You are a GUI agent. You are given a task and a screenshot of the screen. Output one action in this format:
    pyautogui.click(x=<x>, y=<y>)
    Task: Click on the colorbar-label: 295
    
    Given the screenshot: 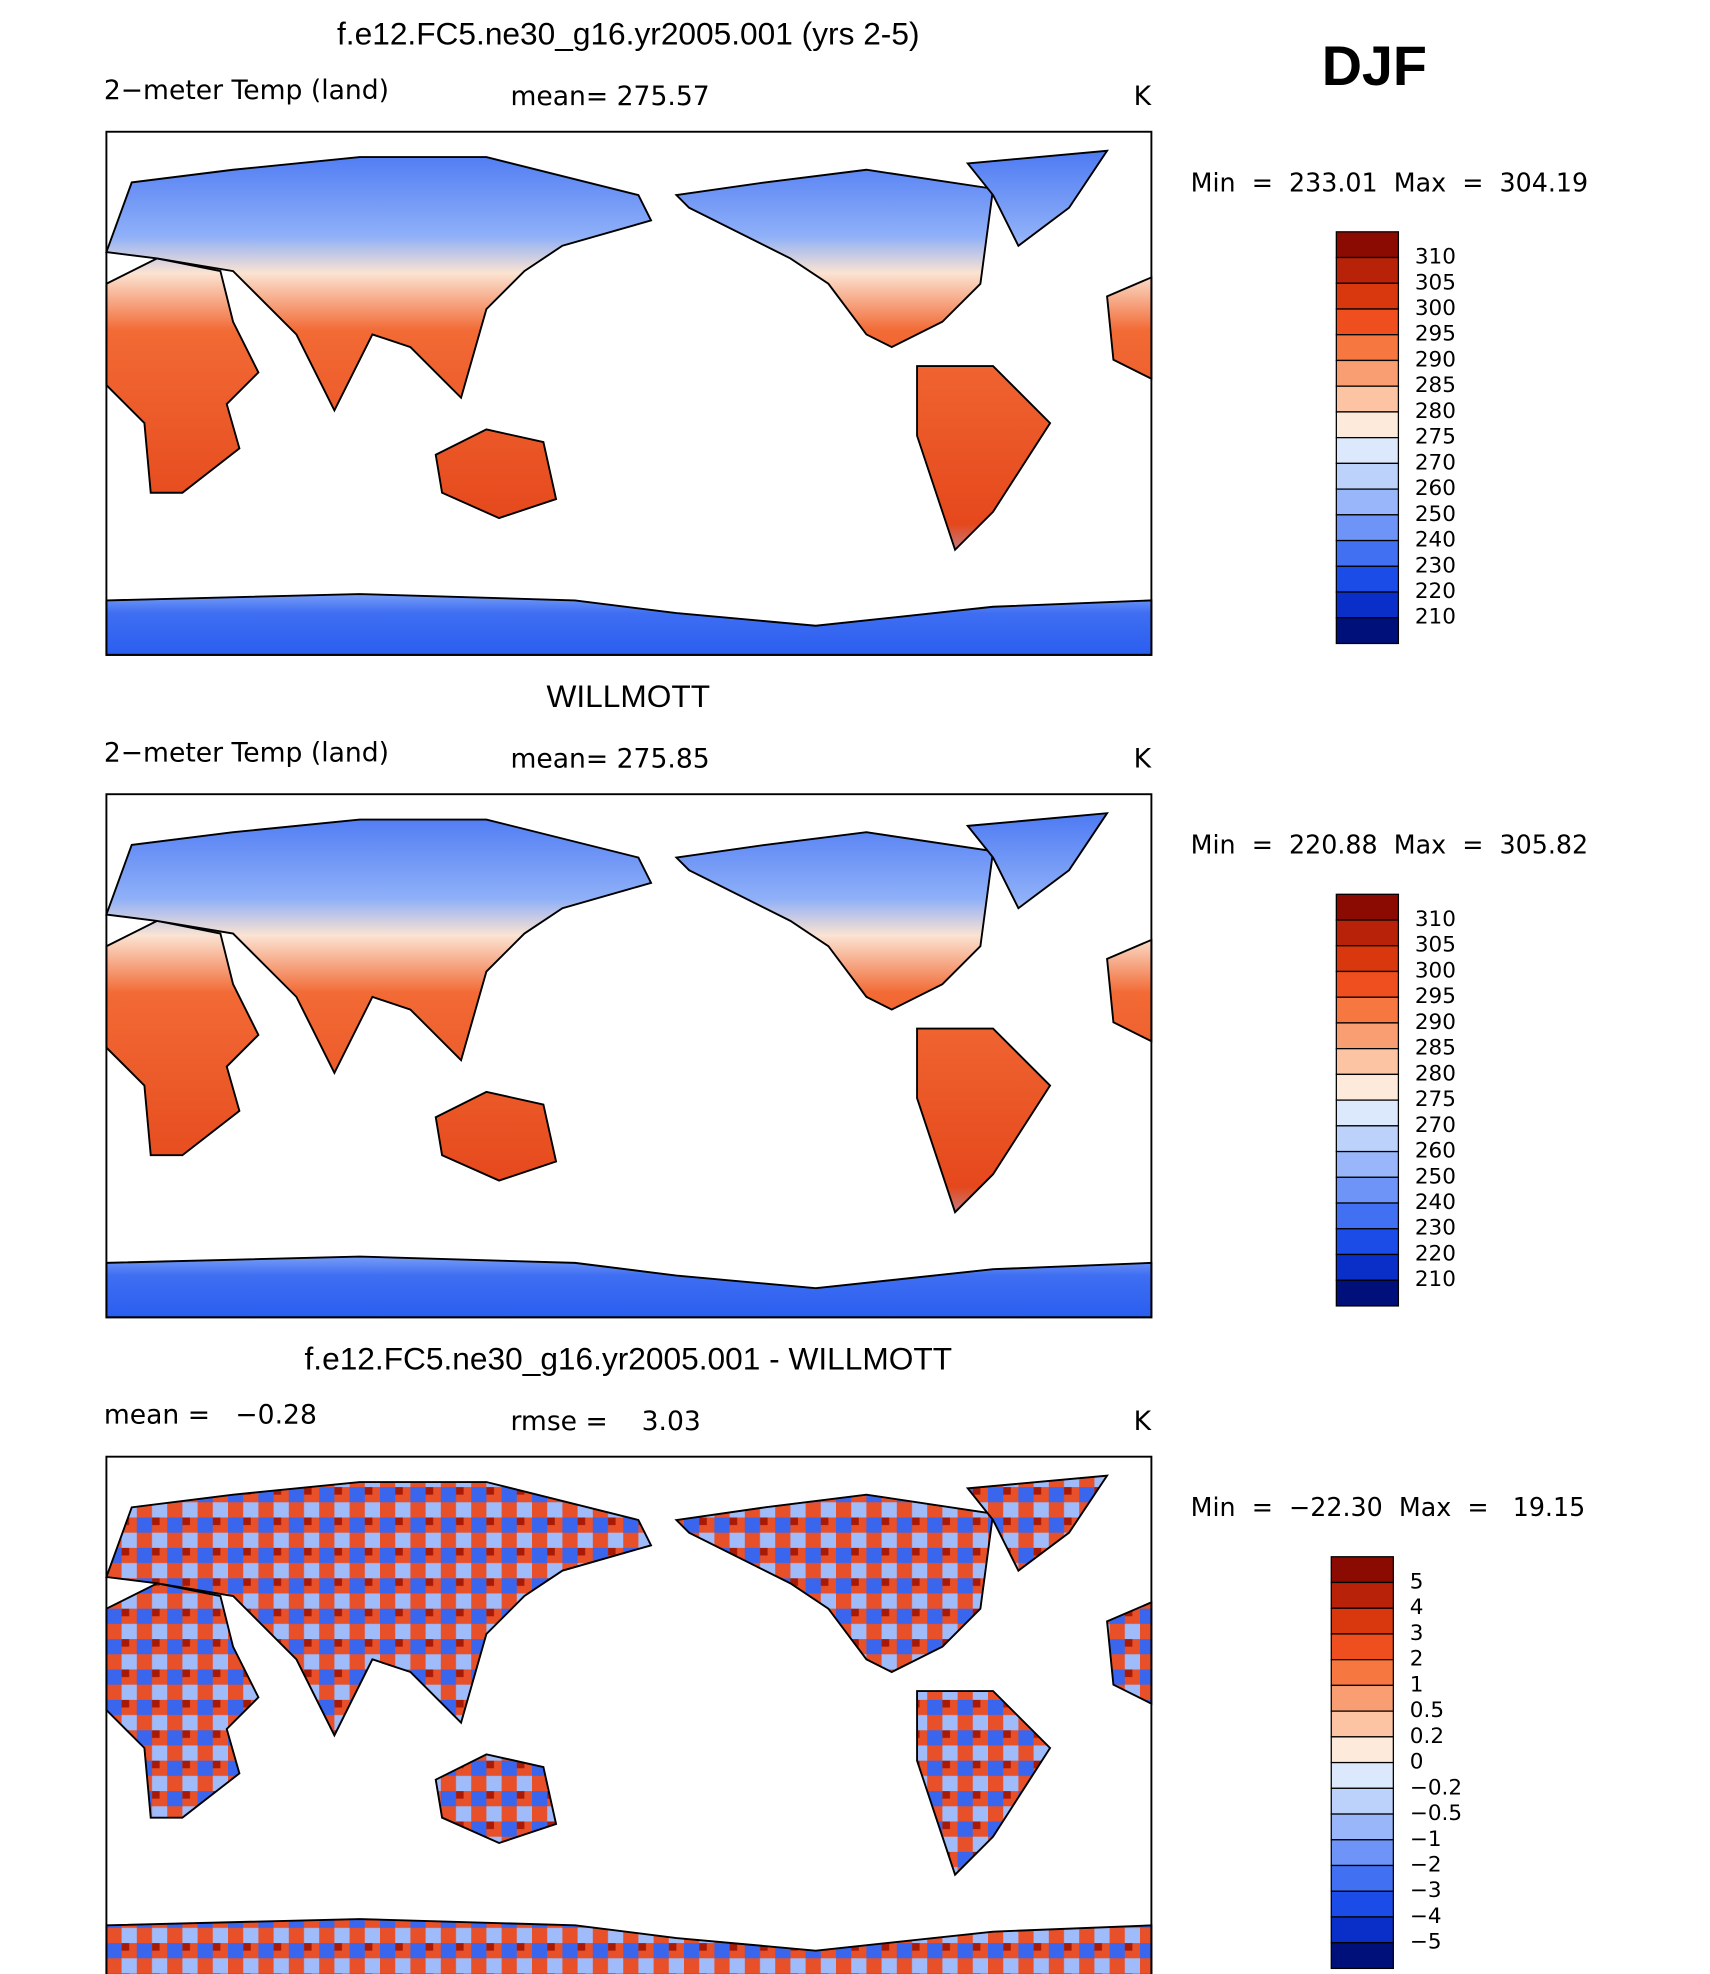 What is the action you would take?
    pyautogui.click(x=1435, y=334)
    